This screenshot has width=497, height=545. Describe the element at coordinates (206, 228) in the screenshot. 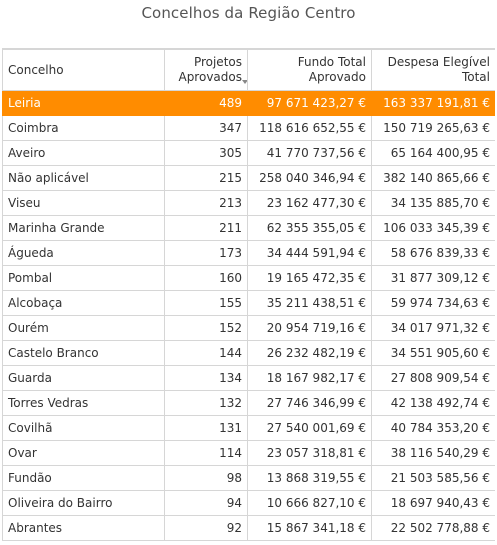

I see `cell-projetos: 211` at that location.